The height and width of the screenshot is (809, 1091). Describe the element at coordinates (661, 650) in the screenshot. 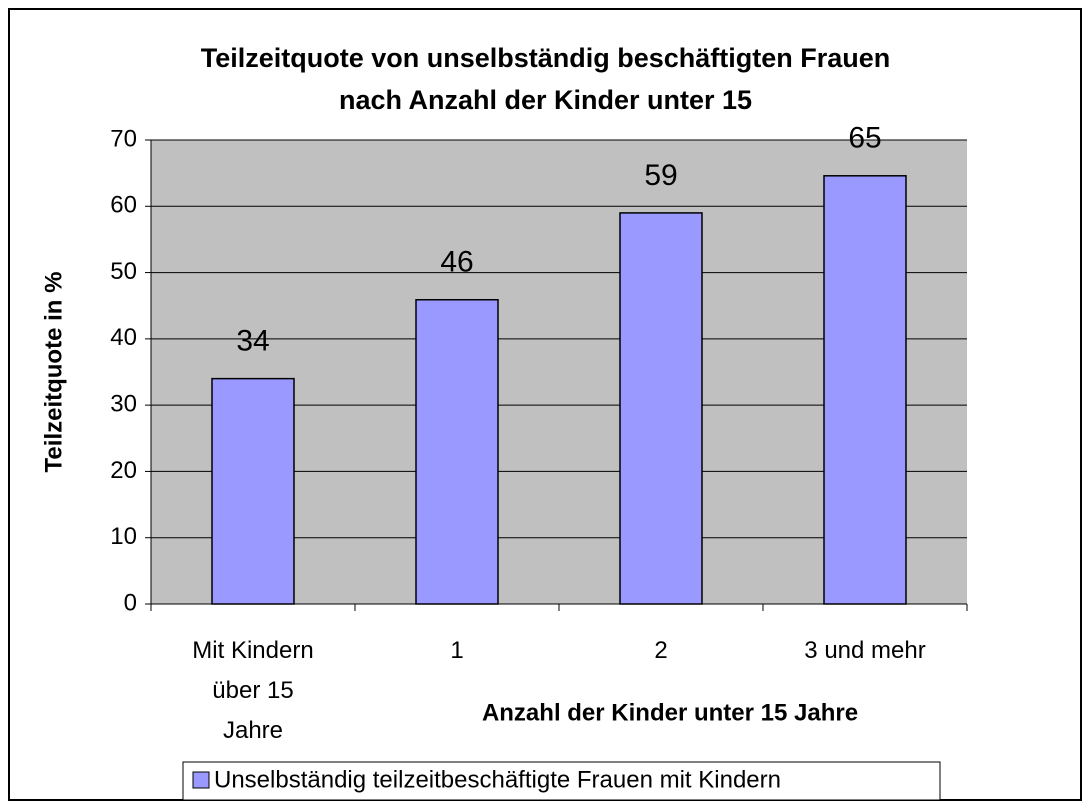

I see `x-tick-label: 2` at that location.